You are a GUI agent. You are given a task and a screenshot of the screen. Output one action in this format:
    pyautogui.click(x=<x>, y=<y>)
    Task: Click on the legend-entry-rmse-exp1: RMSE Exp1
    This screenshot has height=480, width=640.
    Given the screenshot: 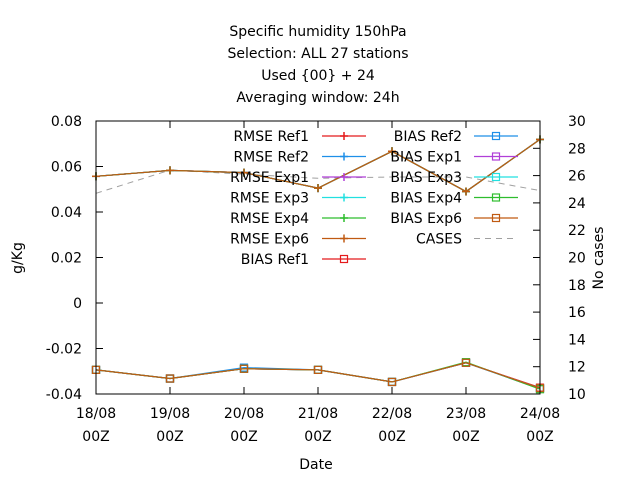 What is the action you would take?
    pyautogui.click(x=298, y=178)
    